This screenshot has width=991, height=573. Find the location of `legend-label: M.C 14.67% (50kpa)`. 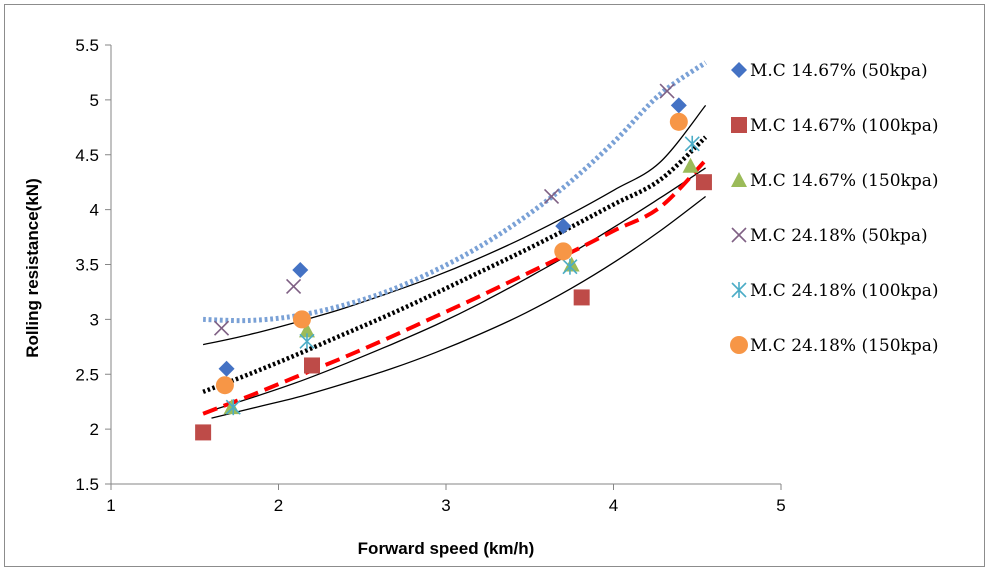

legend-label: M.C 14.67% (50kpa) is located at coordinates (839, 71).